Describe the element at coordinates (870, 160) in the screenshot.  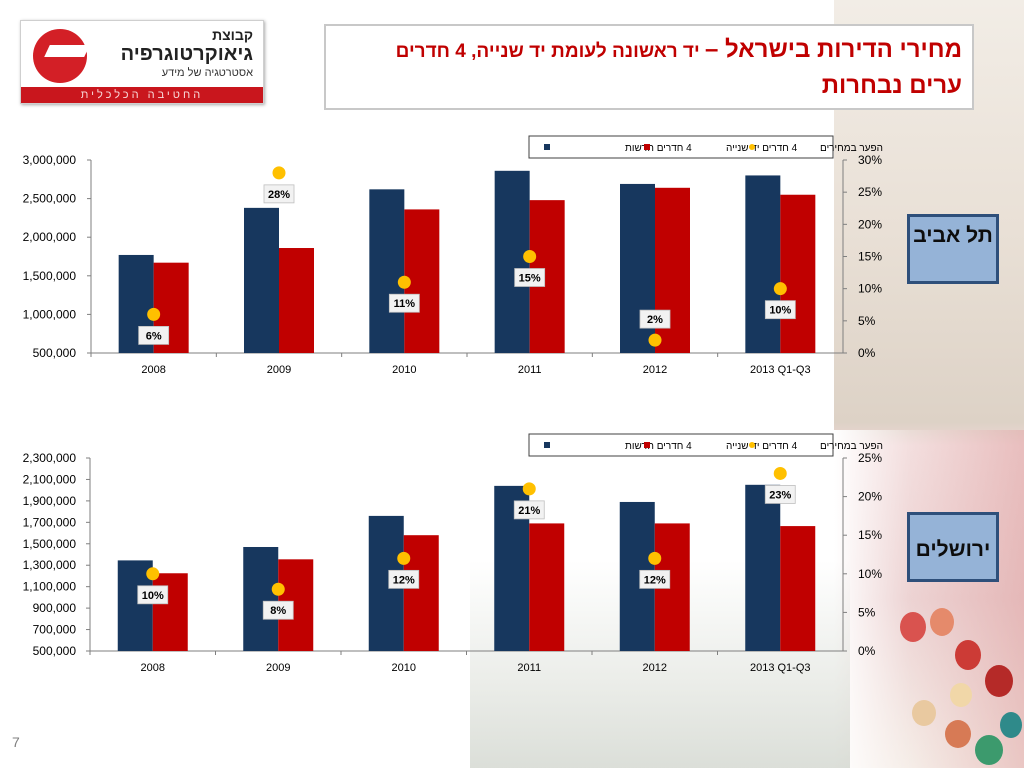
I see `y2-tick-label: 30%` at that location.